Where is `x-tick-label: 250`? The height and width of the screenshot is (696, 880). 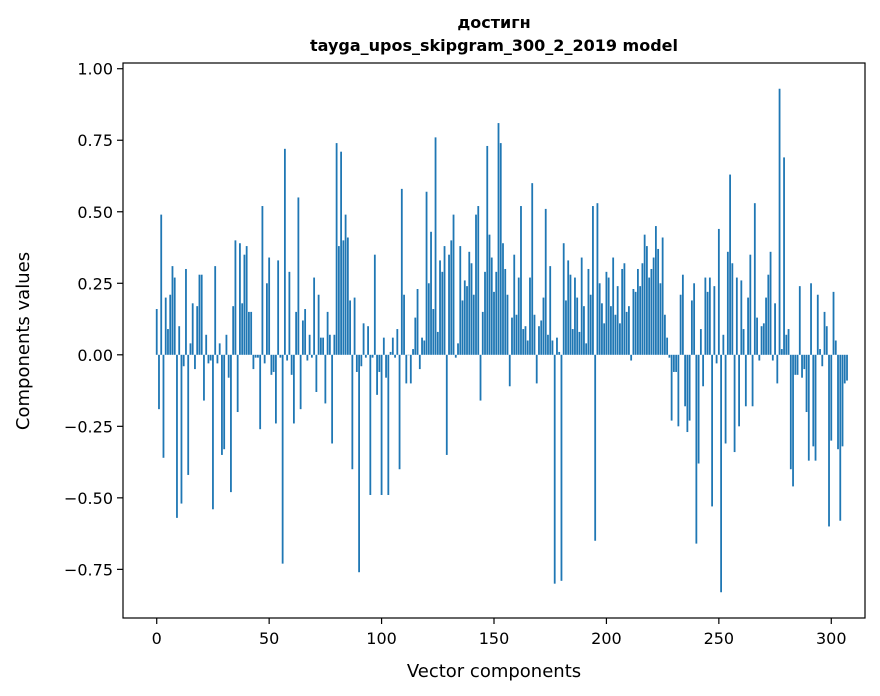
x-tick-label: 250 is located at coordinates (719, 638).